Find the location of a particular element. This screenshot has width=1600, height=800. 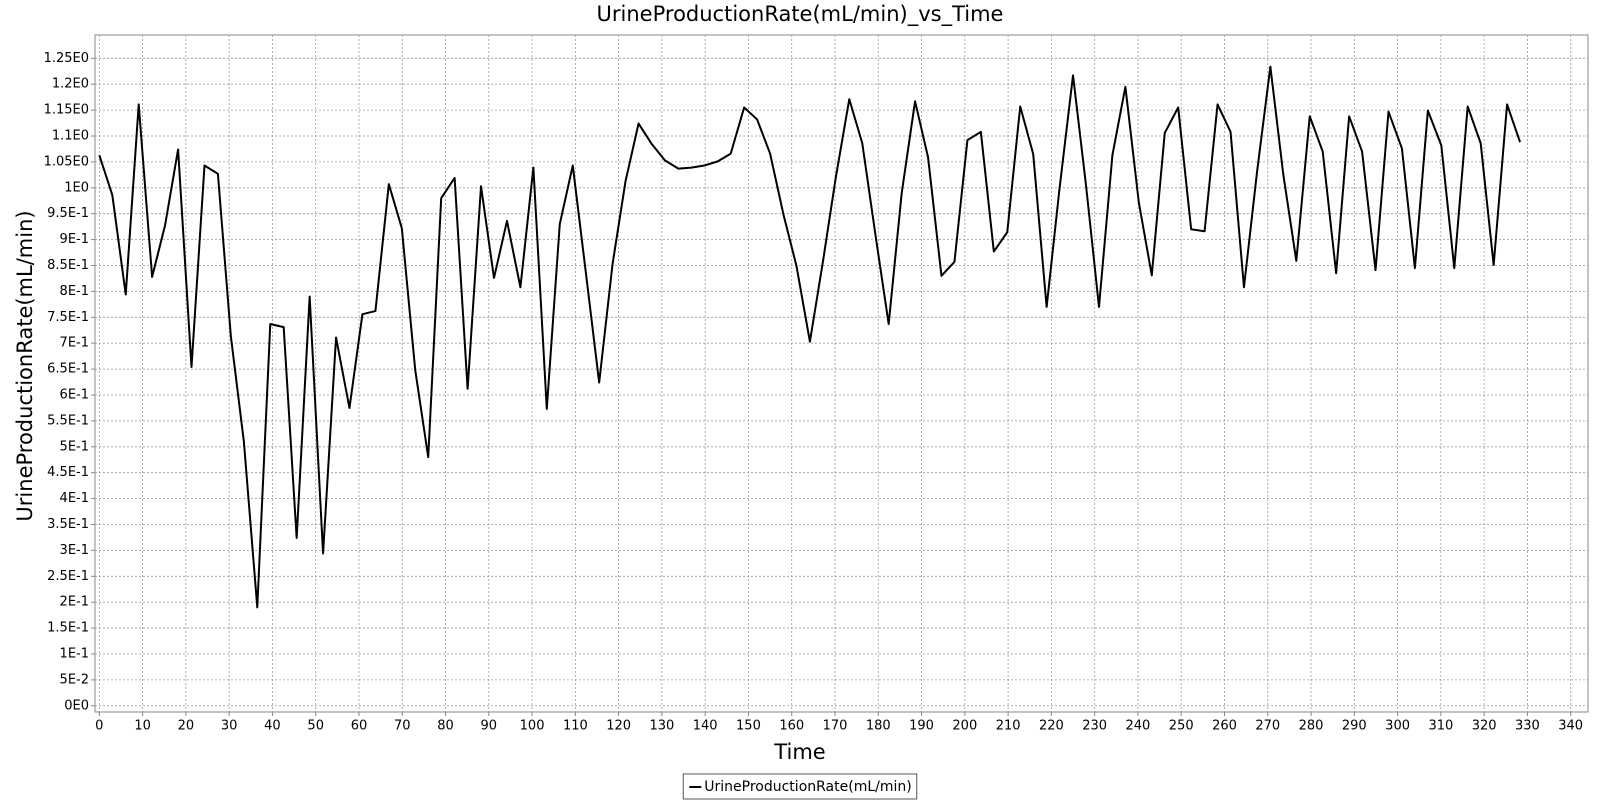

x-tick-label: 190 is located at coordinates (921, 726).